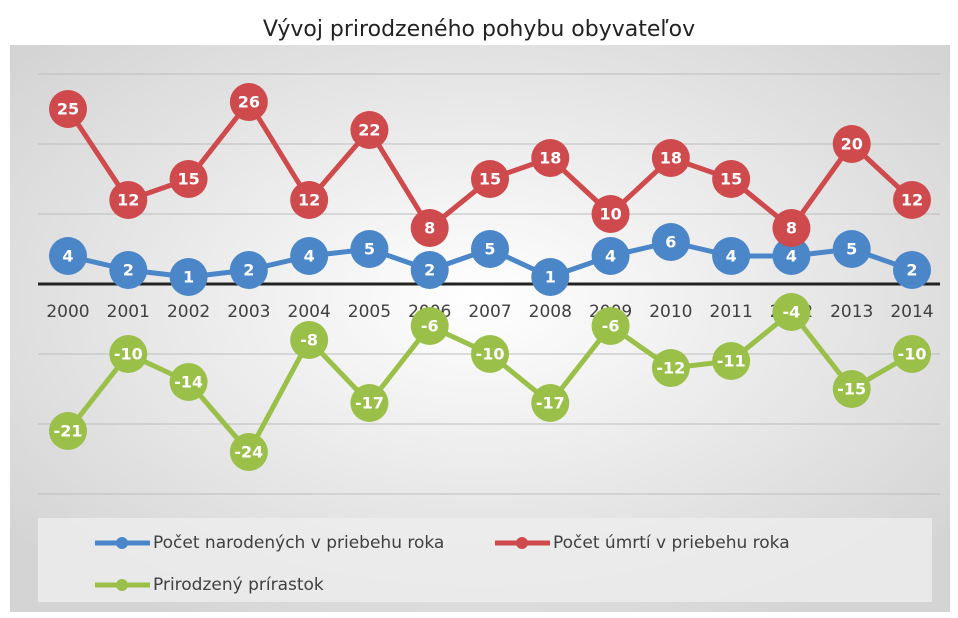 This screenshot has width=958, height=618. Describe the element at coordinates (188, 312) in the screenshot. I see `x-tick-label: 2002` at that location.